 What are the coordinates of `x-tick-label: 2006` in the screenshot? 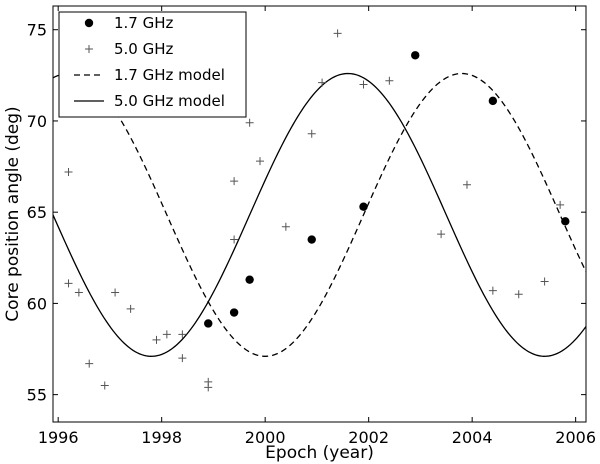 It's located at (575, 437).